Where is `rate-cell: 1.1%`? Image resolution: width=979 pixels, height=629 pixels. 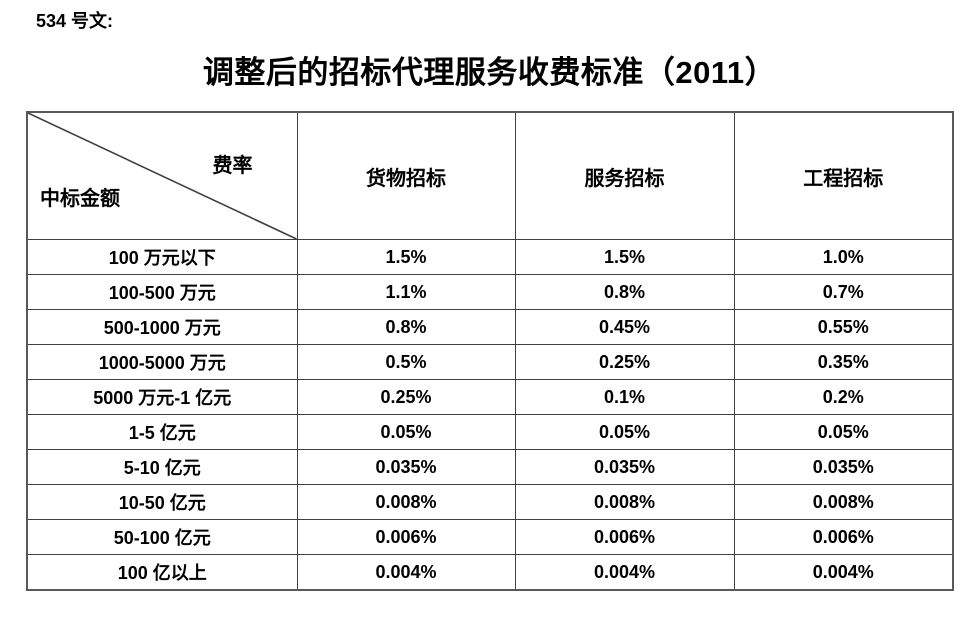
rate-cell: 1.1% is located at coordinates (406, 292).